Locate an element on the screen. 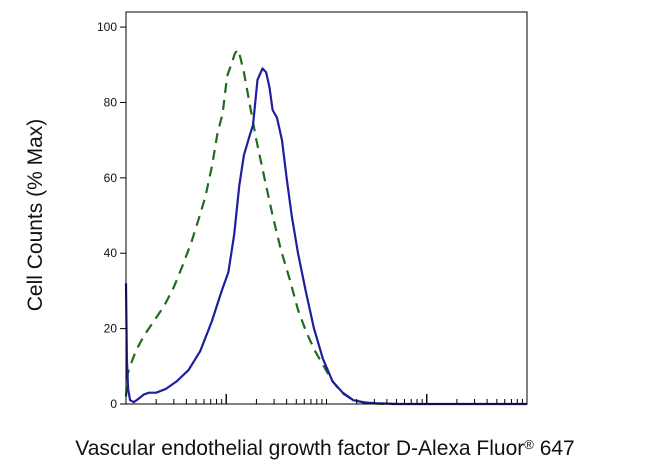 The width and height of the screenshot is (650, 470). x-axis-label-registered: ® is located at coordinates (529, 444).